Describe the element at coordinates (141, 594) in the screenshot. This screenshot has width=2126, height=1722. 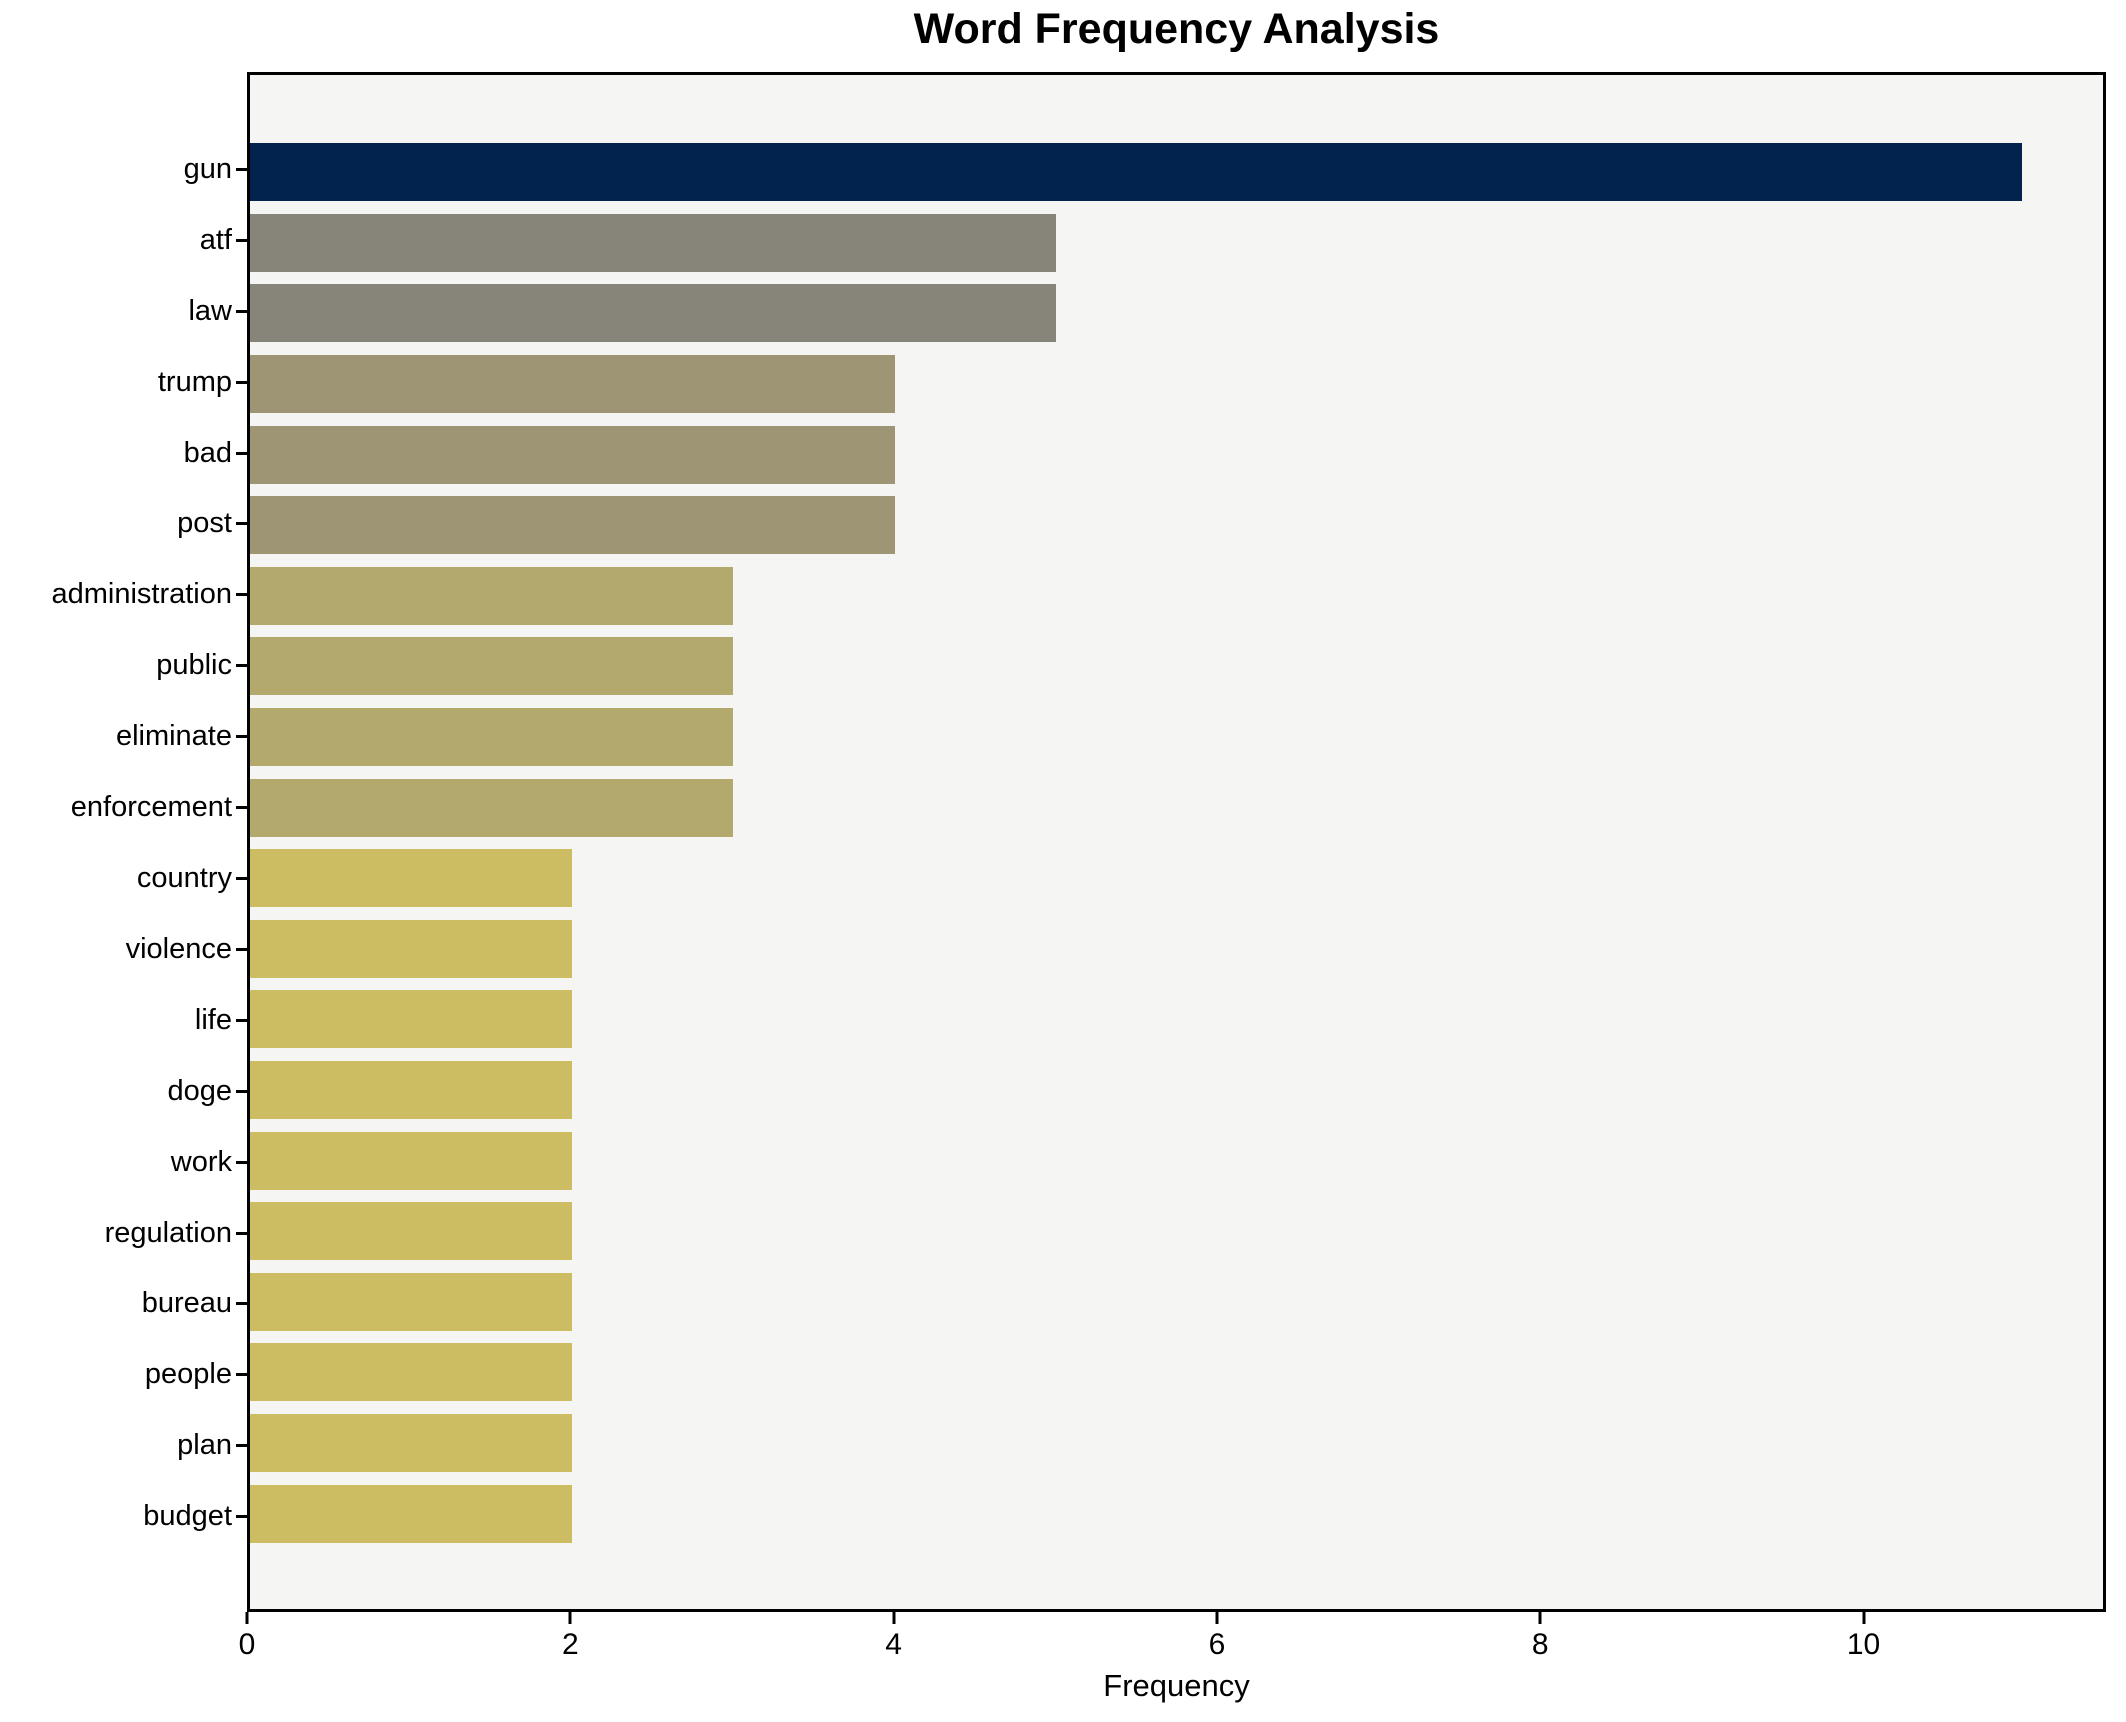
I see `y-axis-label: administration` at that location.